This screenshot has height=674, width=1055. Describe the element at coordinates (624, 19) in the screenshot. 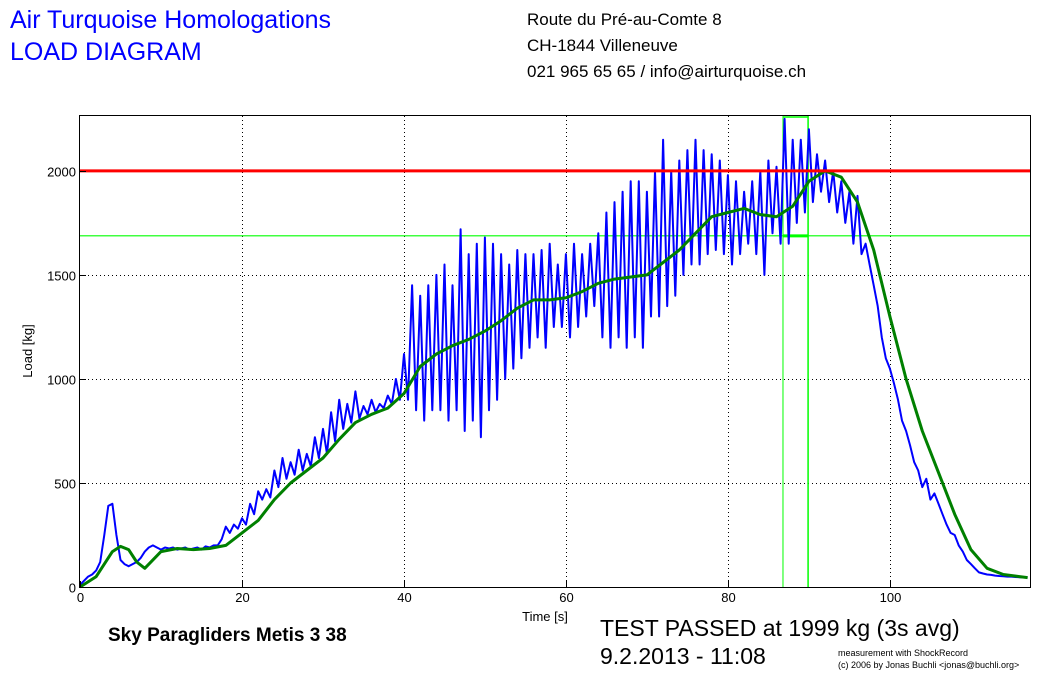

I see `address-street: Route du Pré-au-Comte 8` at that location.